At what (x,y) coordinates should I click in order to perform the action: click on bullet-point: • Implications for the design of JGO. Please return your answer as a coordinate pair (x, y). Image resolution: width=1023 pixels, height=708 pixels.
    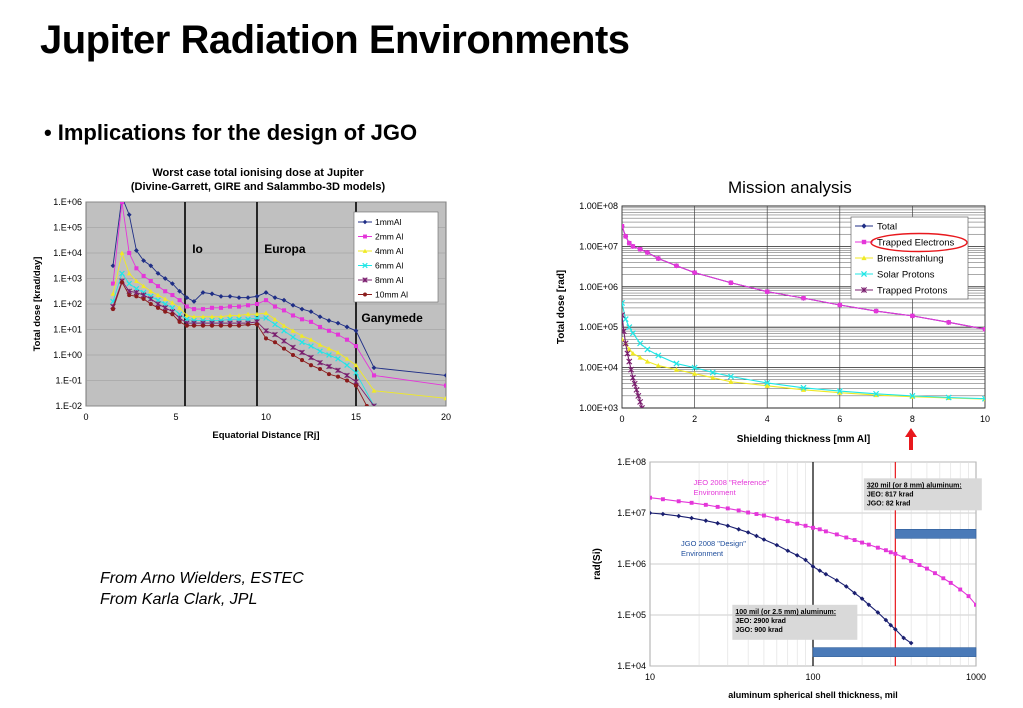
    Looking at the image, I should click on (230, 133).